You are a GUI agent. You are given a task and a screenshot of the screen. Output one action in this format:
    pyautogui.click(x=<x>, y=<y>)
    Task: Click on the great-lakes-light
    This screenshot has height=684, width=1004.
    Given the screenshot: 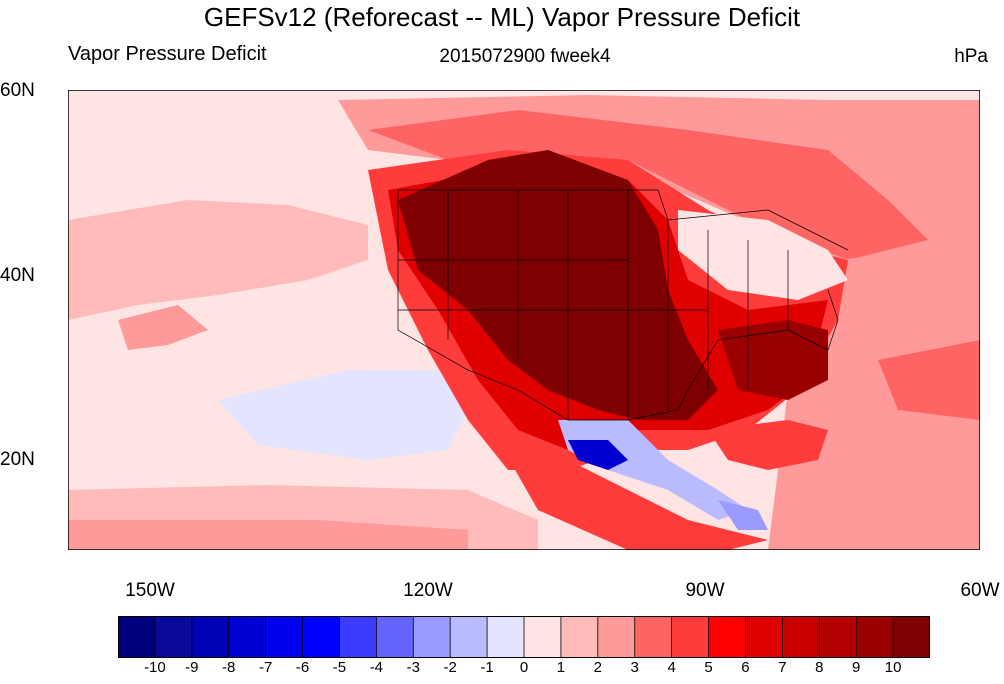 What is the action you would take?
    pyautogui.click(x=763, y=255)
    